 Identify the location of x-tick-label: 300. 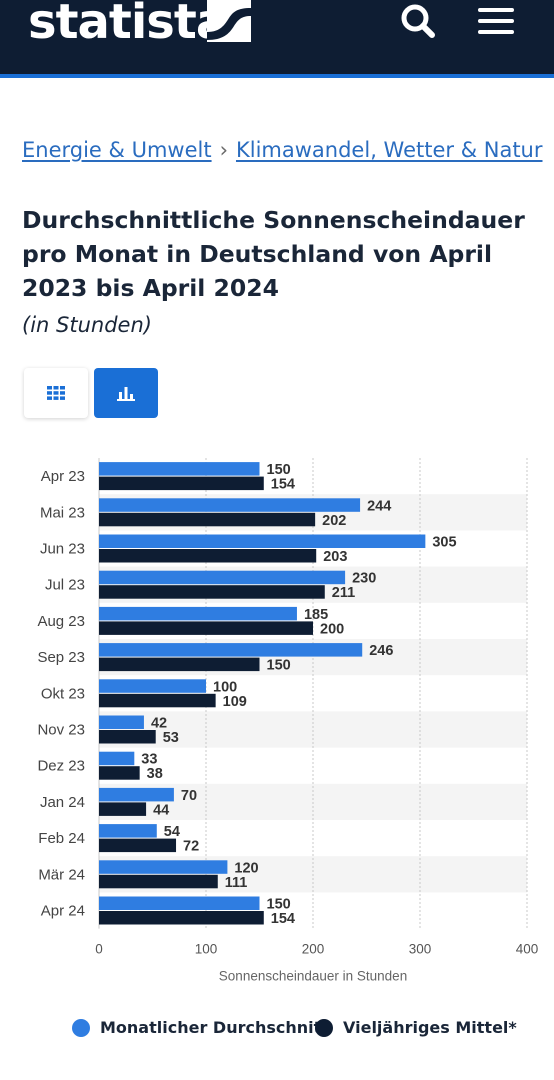
(420, 949).